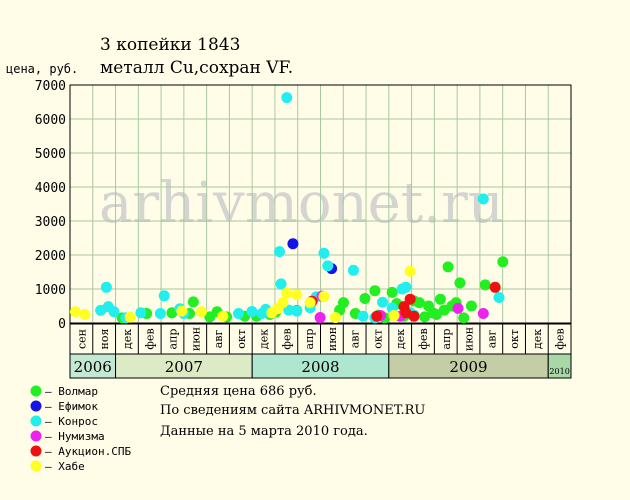 The width and height of the screenshot is (630, 500). Describe the element at coordinates (71, 406) in the screenshot. I see `legend-label: – Ефимок` at that location.